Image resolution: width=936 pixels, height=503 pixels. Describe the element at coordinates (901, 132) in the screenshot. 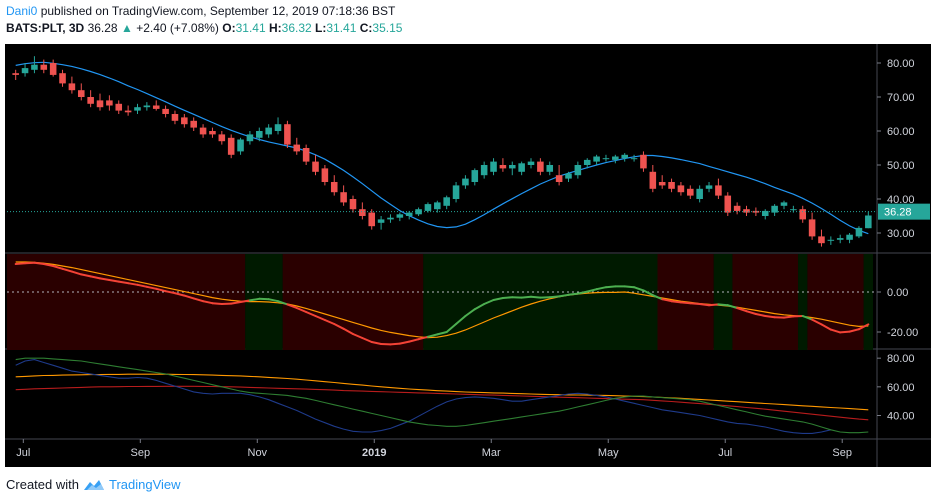

I see `y-tick-label: 60.00` at that location.